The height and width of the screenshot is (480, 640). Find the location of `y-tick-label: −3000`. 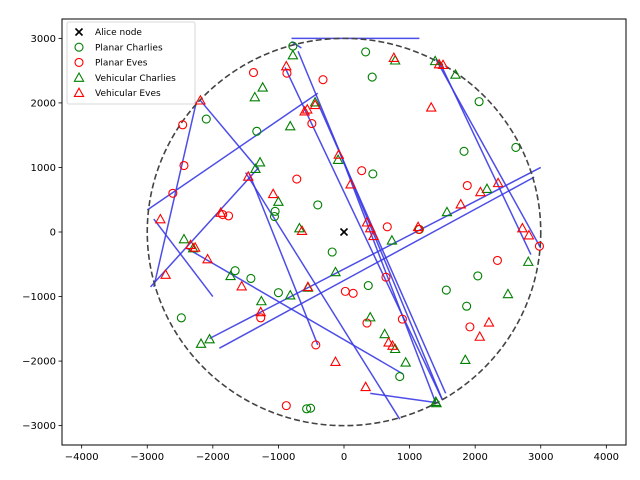

y-tick-label: −3000 is located at coordinates (39, 426).